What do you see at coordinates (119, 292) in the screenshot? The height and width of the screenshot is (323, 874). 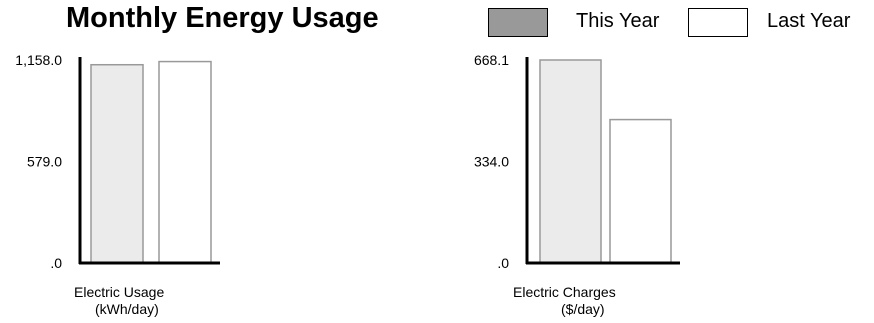 I see `x-axis-label-1: Electric Usage` at bounding box center [119, 292].